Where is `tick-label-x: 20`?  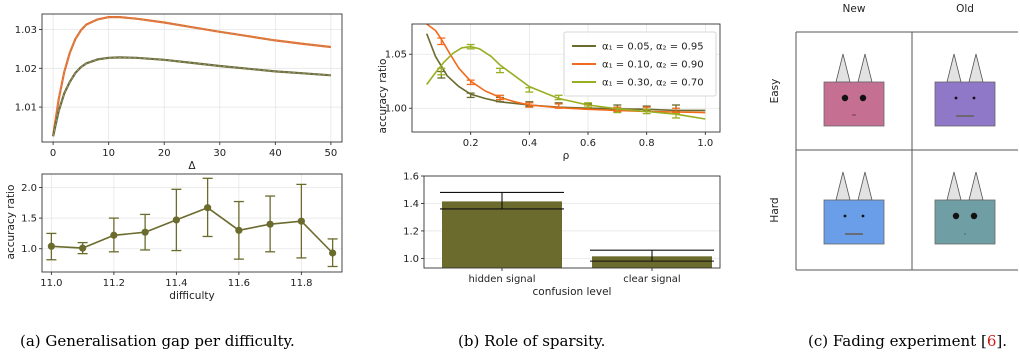
tick-label-x: 20 is located at coordinates (164, 153).